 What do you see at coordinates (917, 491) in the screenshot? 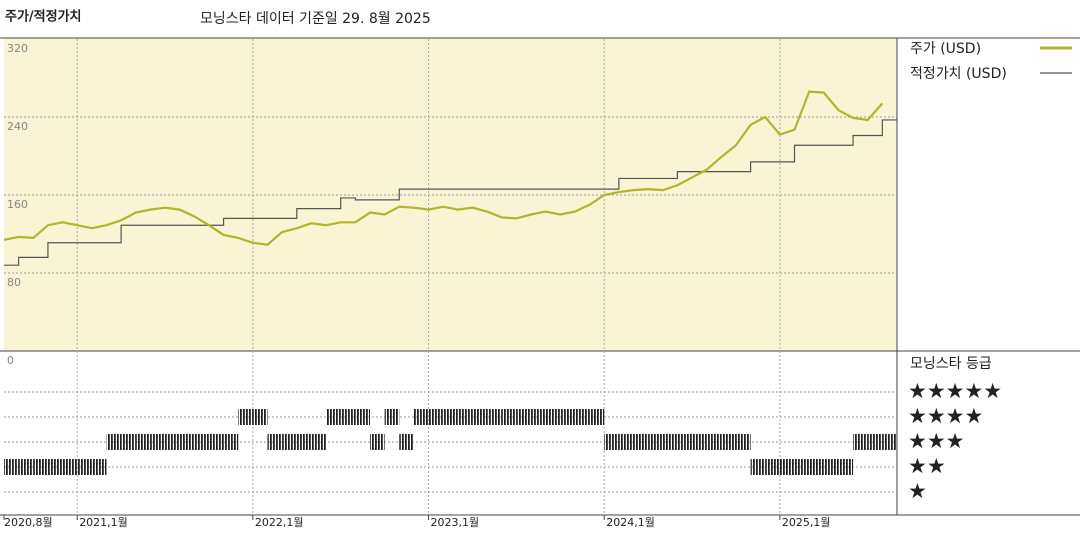
I see `rating-label: ★` at bounding box center [917, 491].